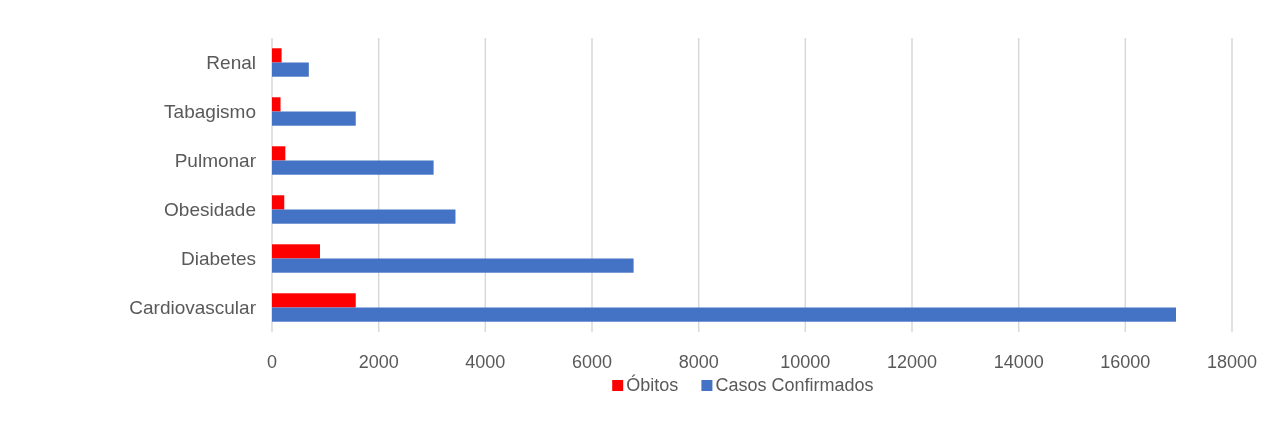 The width and height of the screenshot is (1288, 425). What do you see at coordinates (652, 384) in the screenshot?
I see `legend-label: Óbitos` at bounding box center [652, 384].